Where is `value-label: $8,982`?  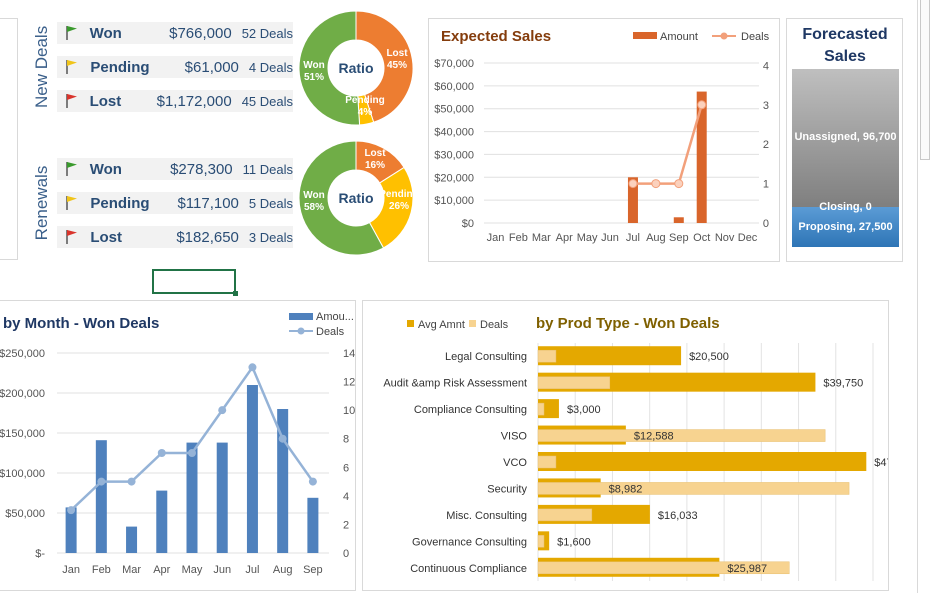 value-label: $8,982 is located at coordinates (626, 489).